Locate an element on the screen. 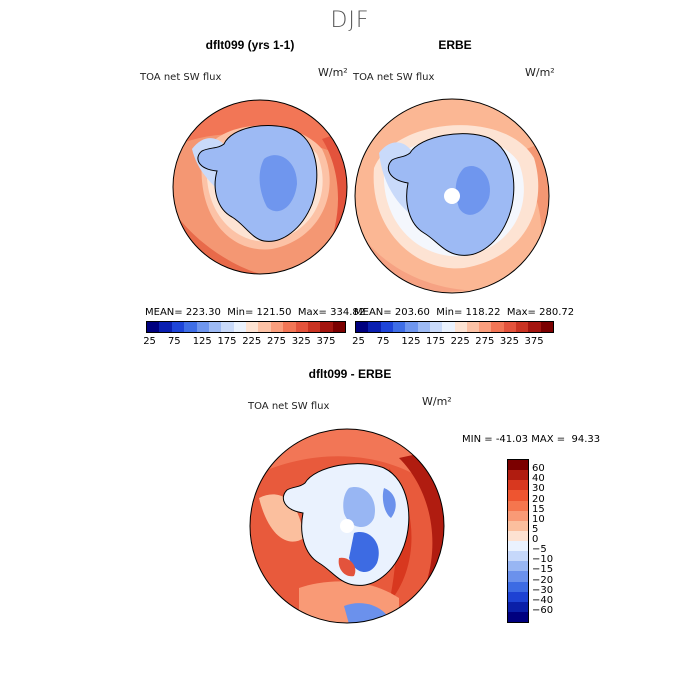 The height and width of the screenshot is (700, 700). panel2-stats: MEAN= 203.60 Min= 118.22 Max= 280.72 is located at coordinates (464, 312).